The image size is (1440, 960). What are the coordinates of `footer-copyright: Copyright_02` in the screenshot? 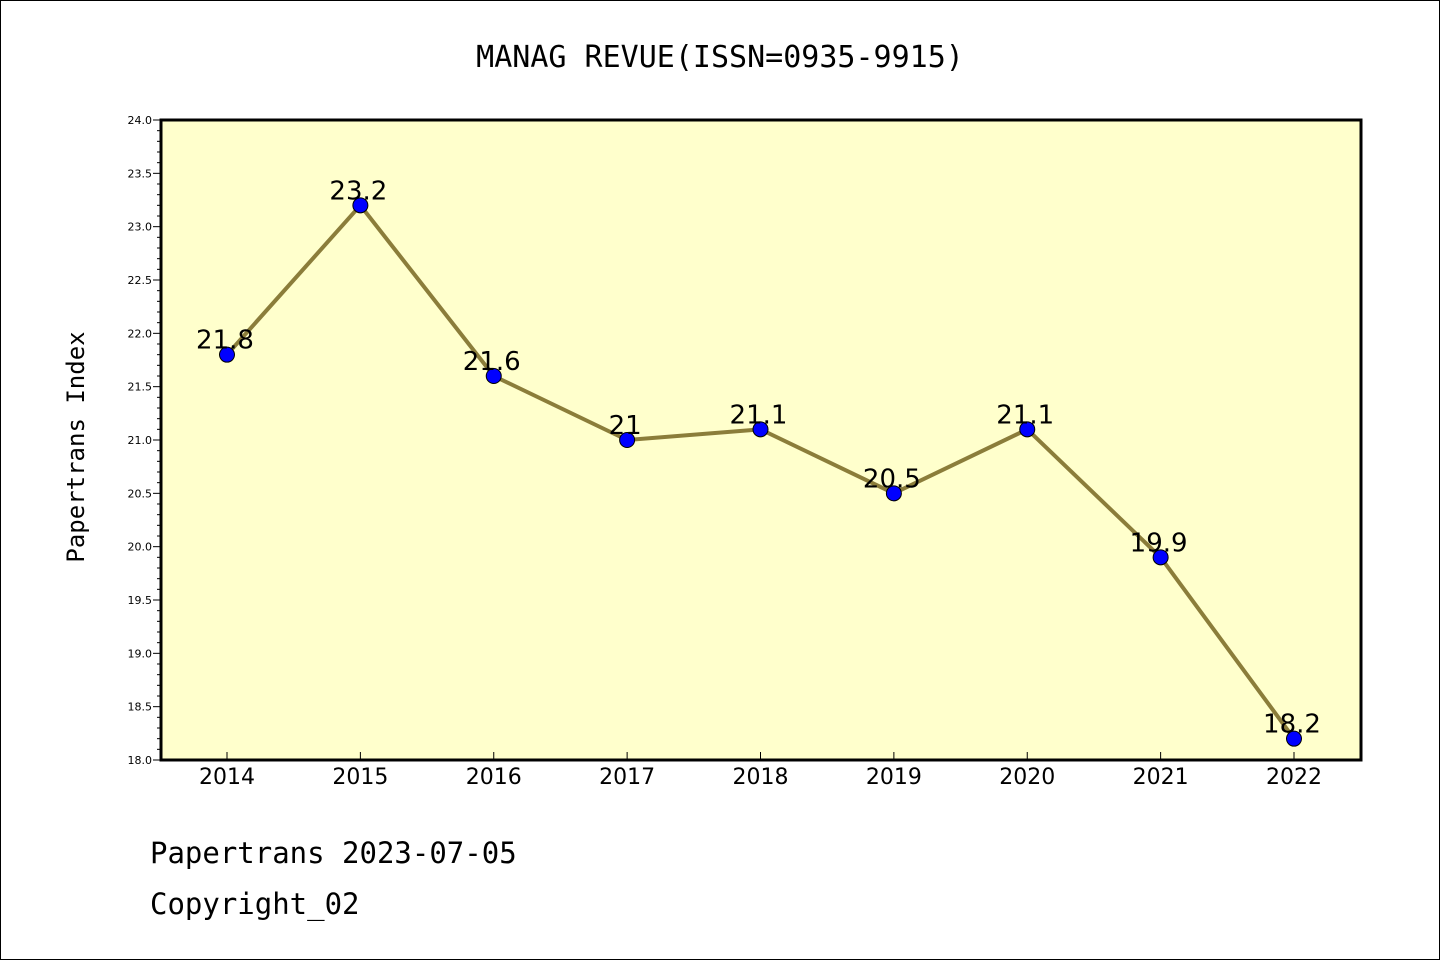 It's located at (255, 904).